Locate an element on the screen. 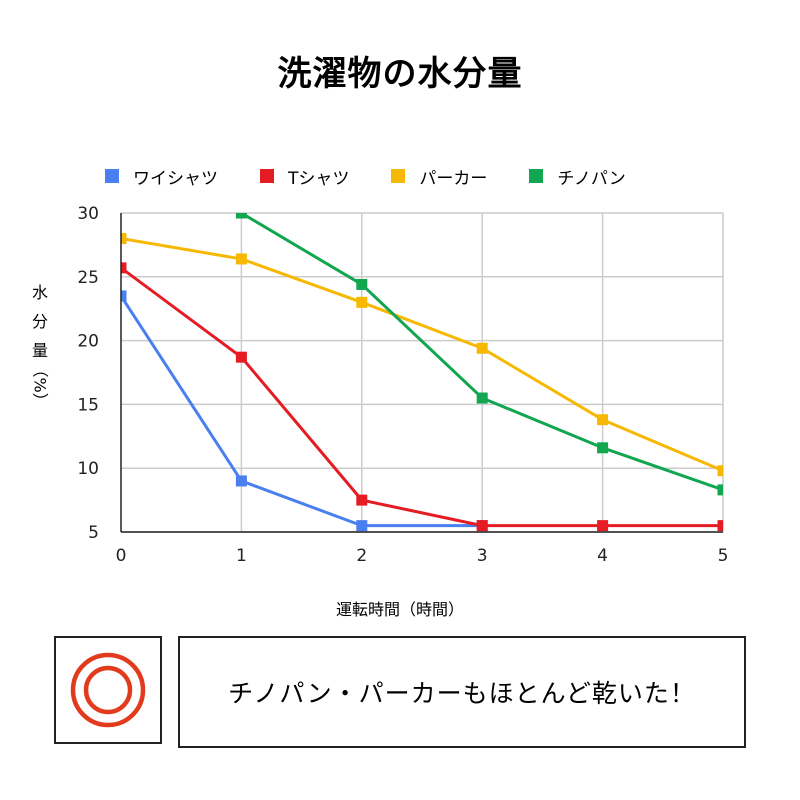  x-tick-label: 4 is located at coordinates (602, 556).